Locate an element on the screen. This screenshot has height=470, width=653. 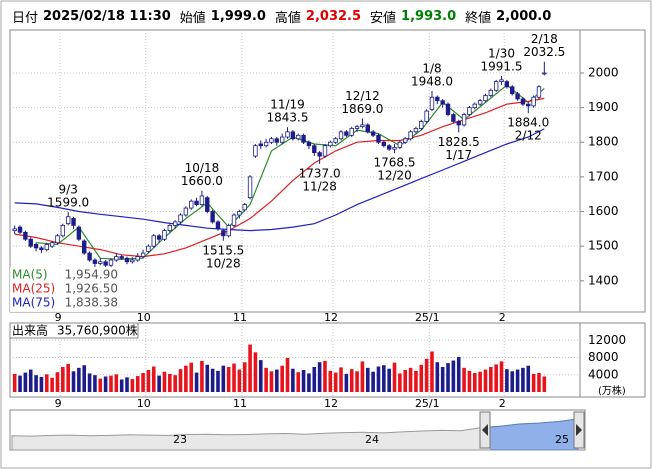
y-tick-label: 4000 is located at coordinates (603, 374).